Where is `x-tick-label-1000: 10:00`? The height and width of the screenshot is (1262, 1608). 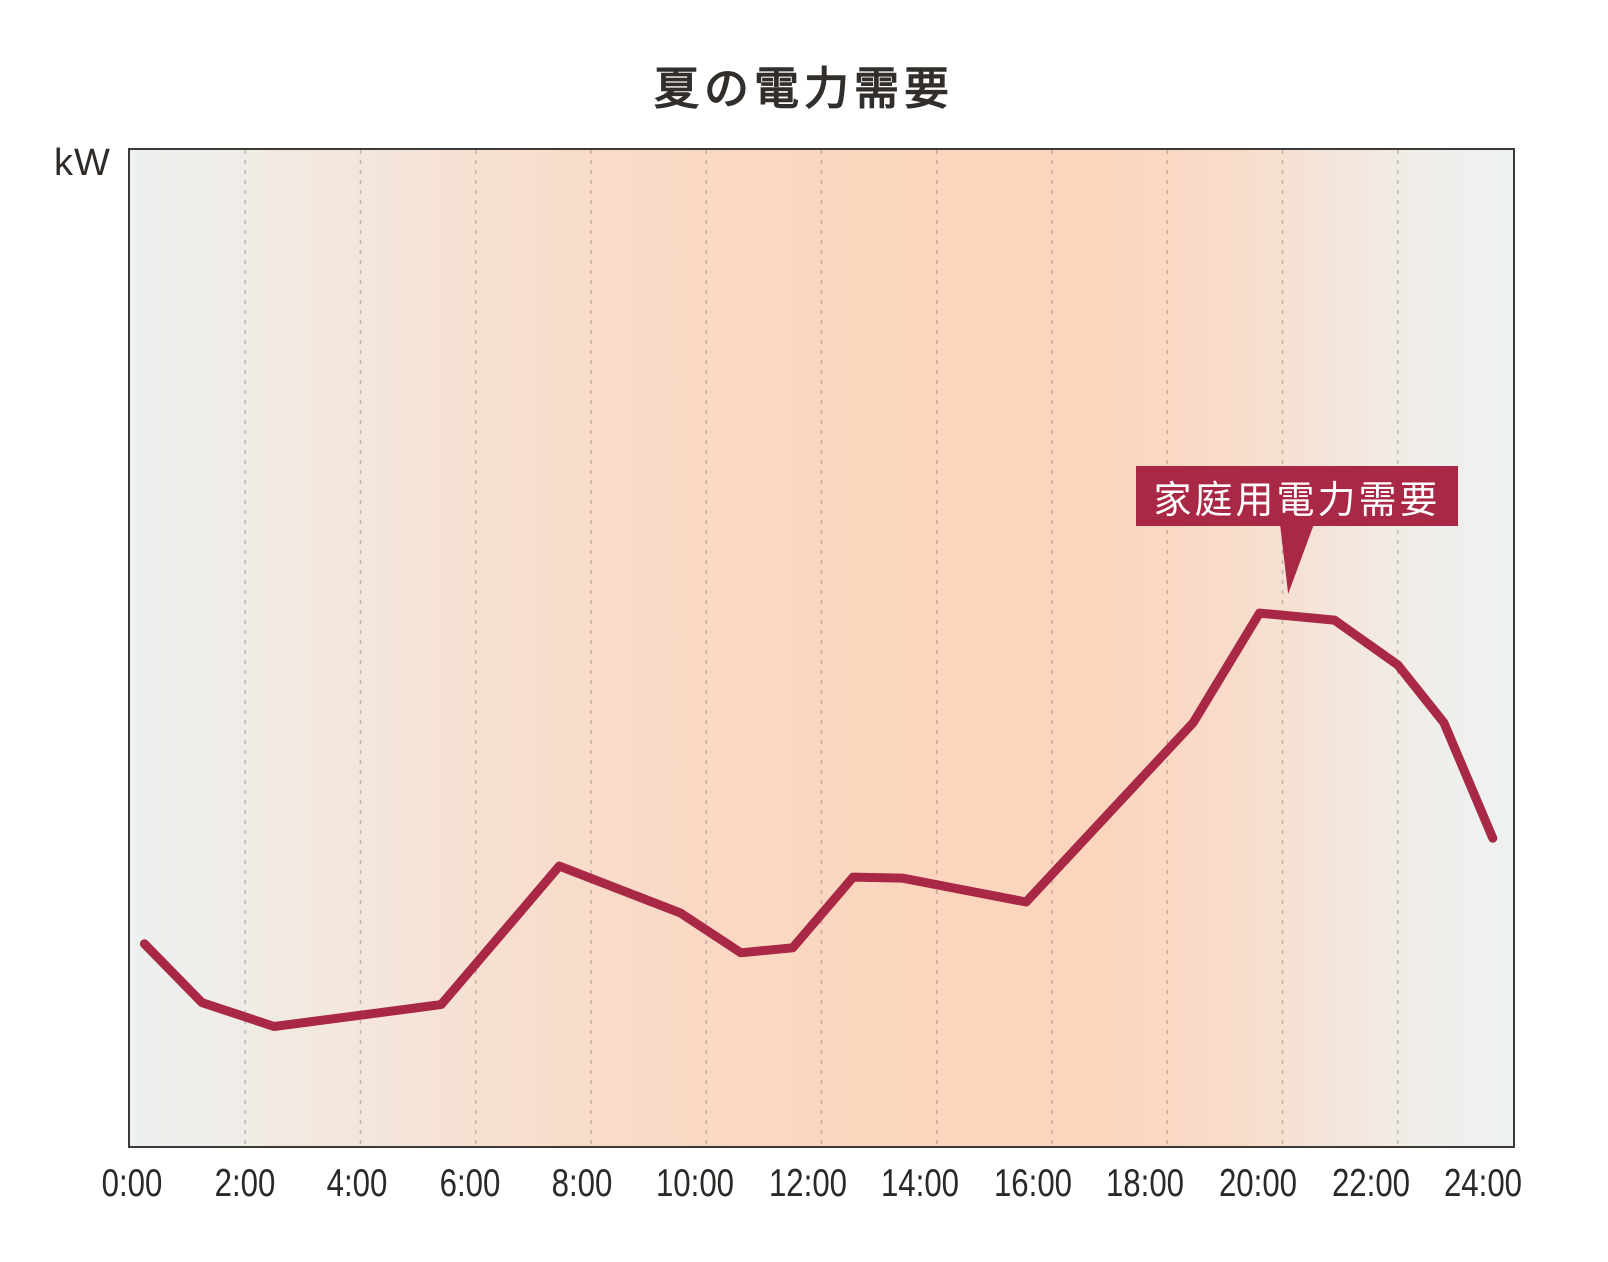 x-tick-label-1000: 10:00 is located at coordinates (695, 1183).